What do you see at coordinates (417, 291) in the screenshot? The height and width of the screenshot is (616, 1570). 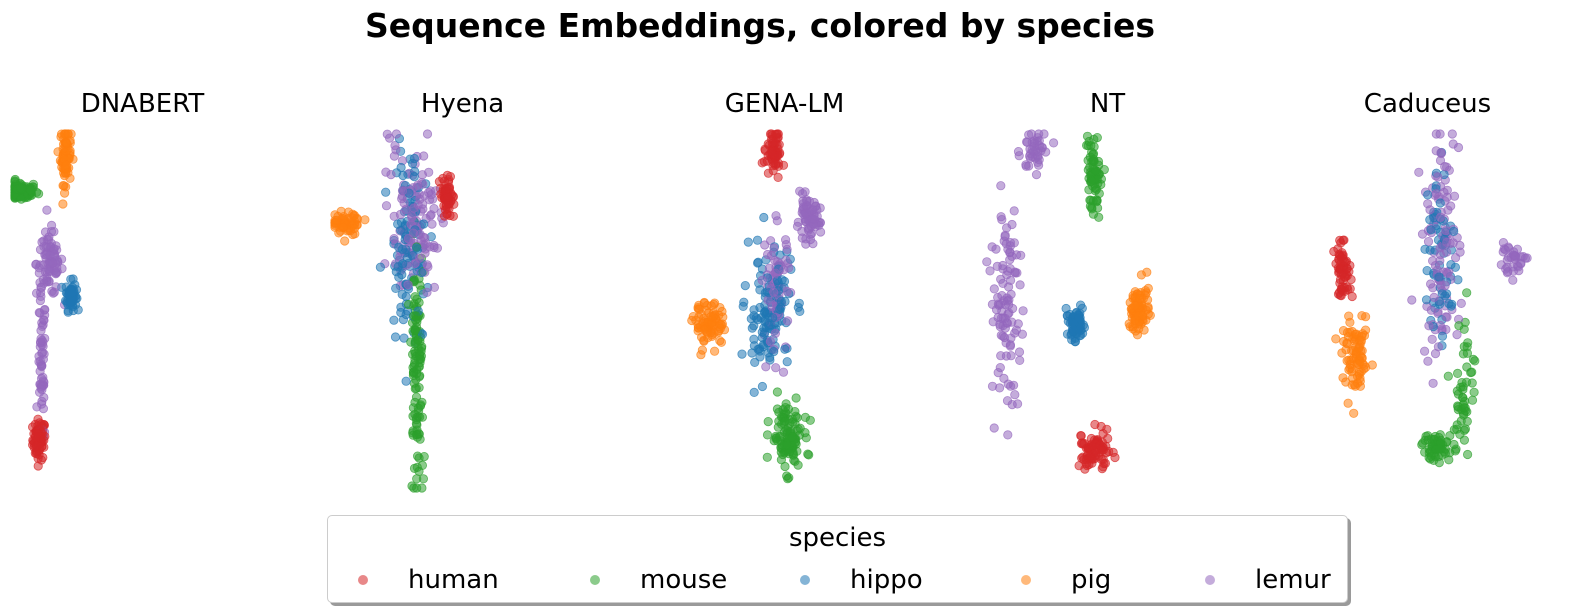 I see `subplot-hyena: Hyena` at bounding box center [417, 291].